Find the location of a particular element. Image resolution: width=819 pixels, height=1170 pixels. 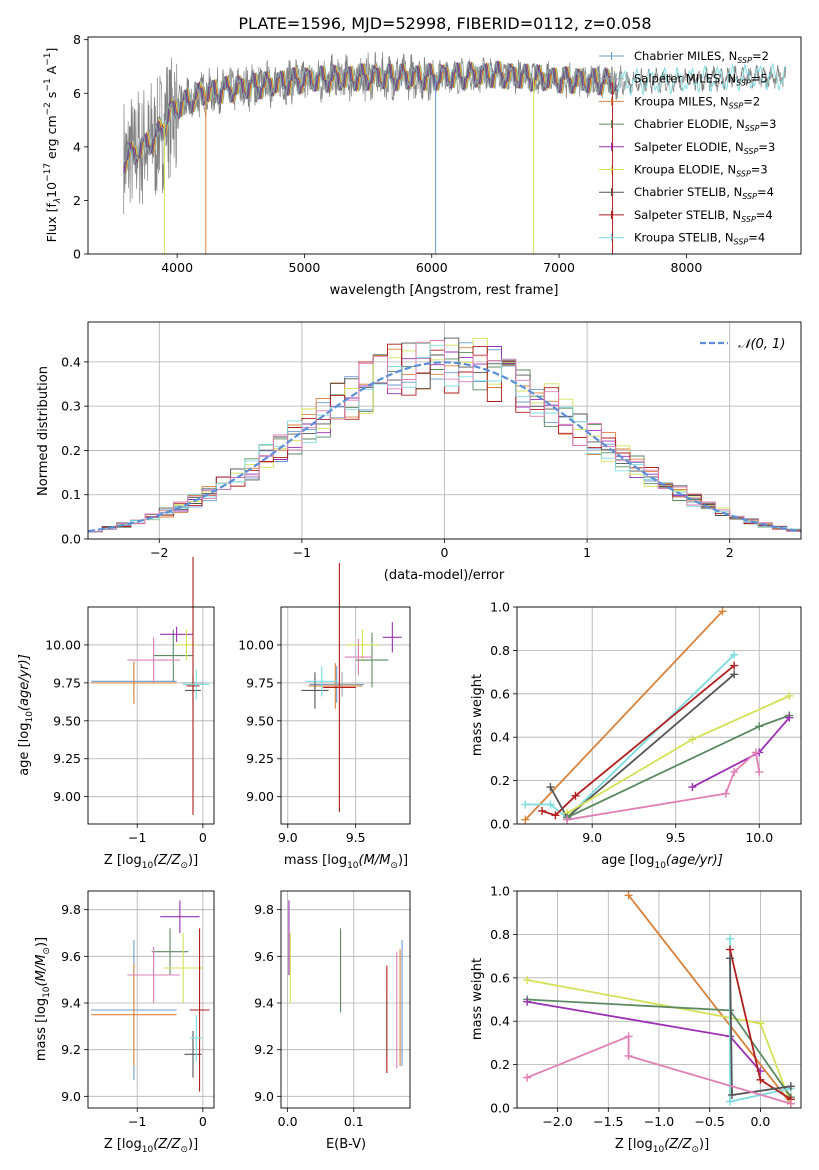

x-tick-label: 4000 is located at coordinates (177, 267).